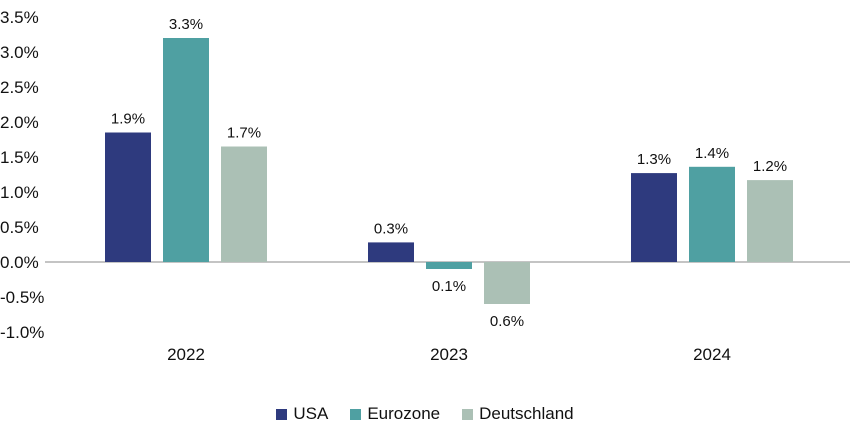  What do you see at coordinates (391, 228) in the screenshot?
I see `data-label: 0.3%` at bounding box center [391, 228].